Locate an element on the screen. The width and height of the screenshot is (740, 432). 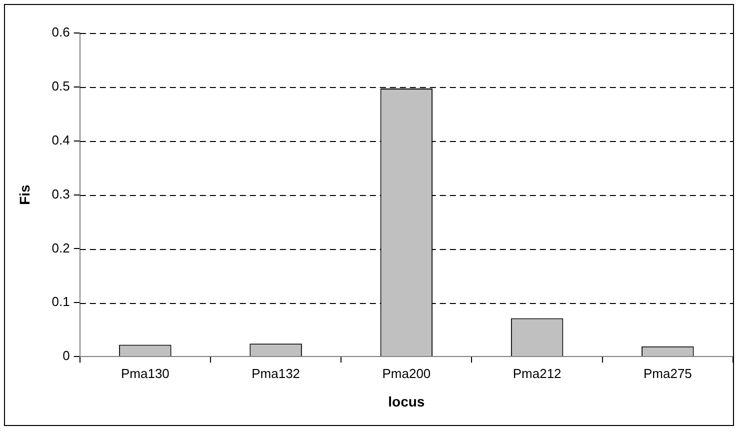
y-axis-title: Fis is located at coordinates (24, 194).